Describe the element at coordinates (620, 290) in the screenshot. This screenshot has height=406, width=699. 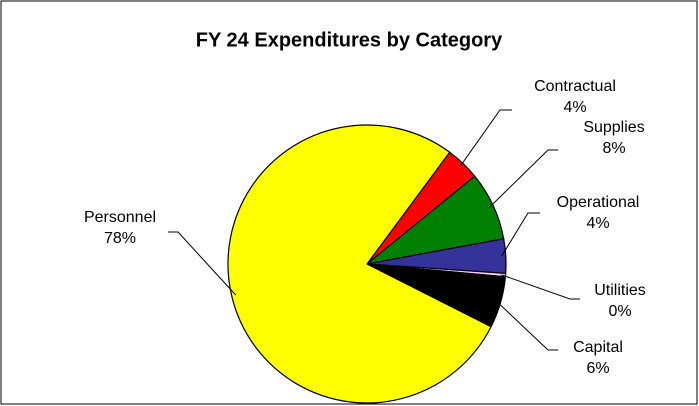
I see `slice-label: Utilities` at that location.